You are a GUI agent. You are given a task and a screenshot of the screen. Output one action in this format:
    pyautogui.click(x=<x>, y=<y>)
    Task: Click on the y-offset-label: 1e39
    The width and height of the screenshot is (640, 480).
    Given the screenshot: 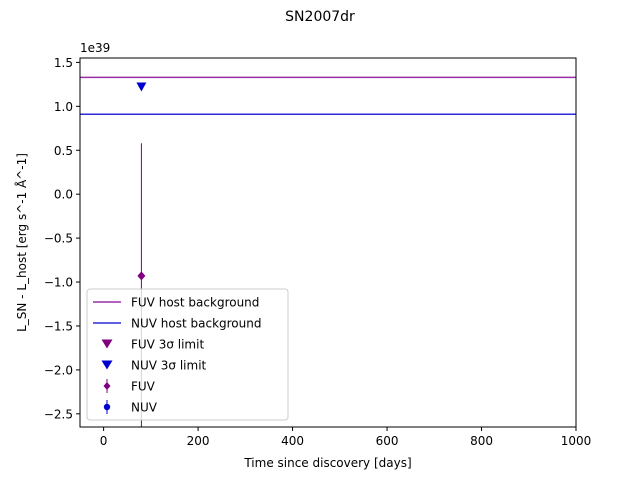 What is the action you would take?
    pyautogui.click(x=95, y=48)
    